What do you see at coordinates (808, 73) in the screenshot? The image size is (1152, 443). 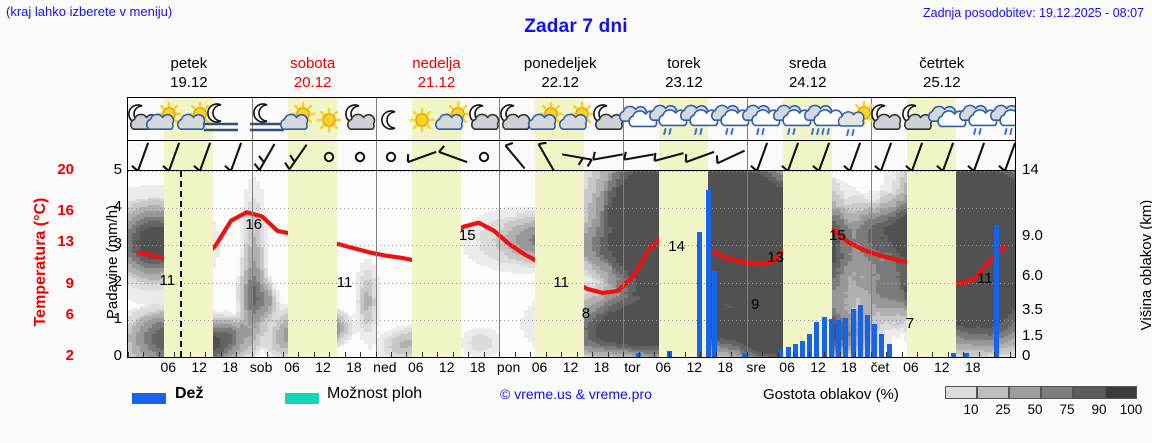 I see `day-header-6: sreda 24.12` at bounding box center [808, 73].